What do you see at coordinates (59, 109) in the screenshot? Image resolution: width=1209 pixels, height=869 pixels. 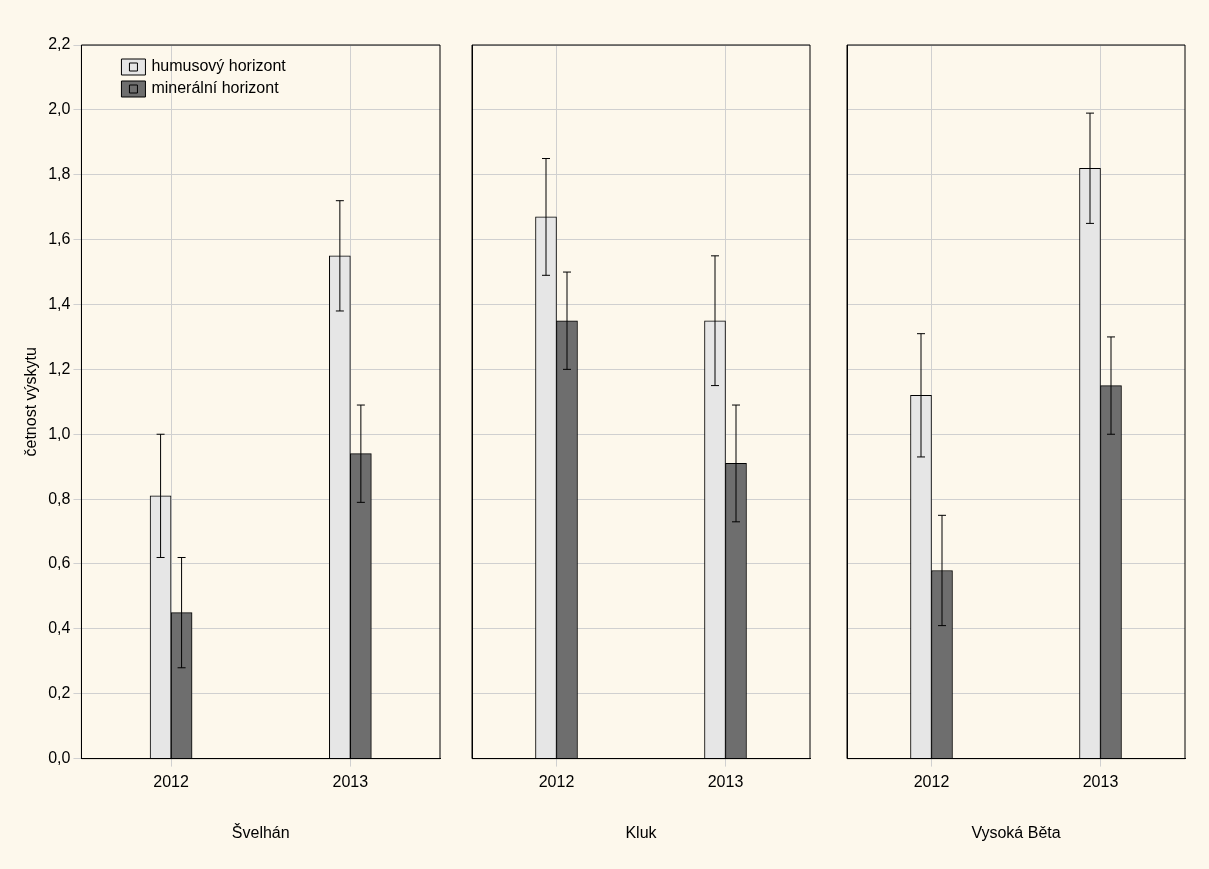 I see `y-tick-label: 2,0` at bounding box center [59, 109].